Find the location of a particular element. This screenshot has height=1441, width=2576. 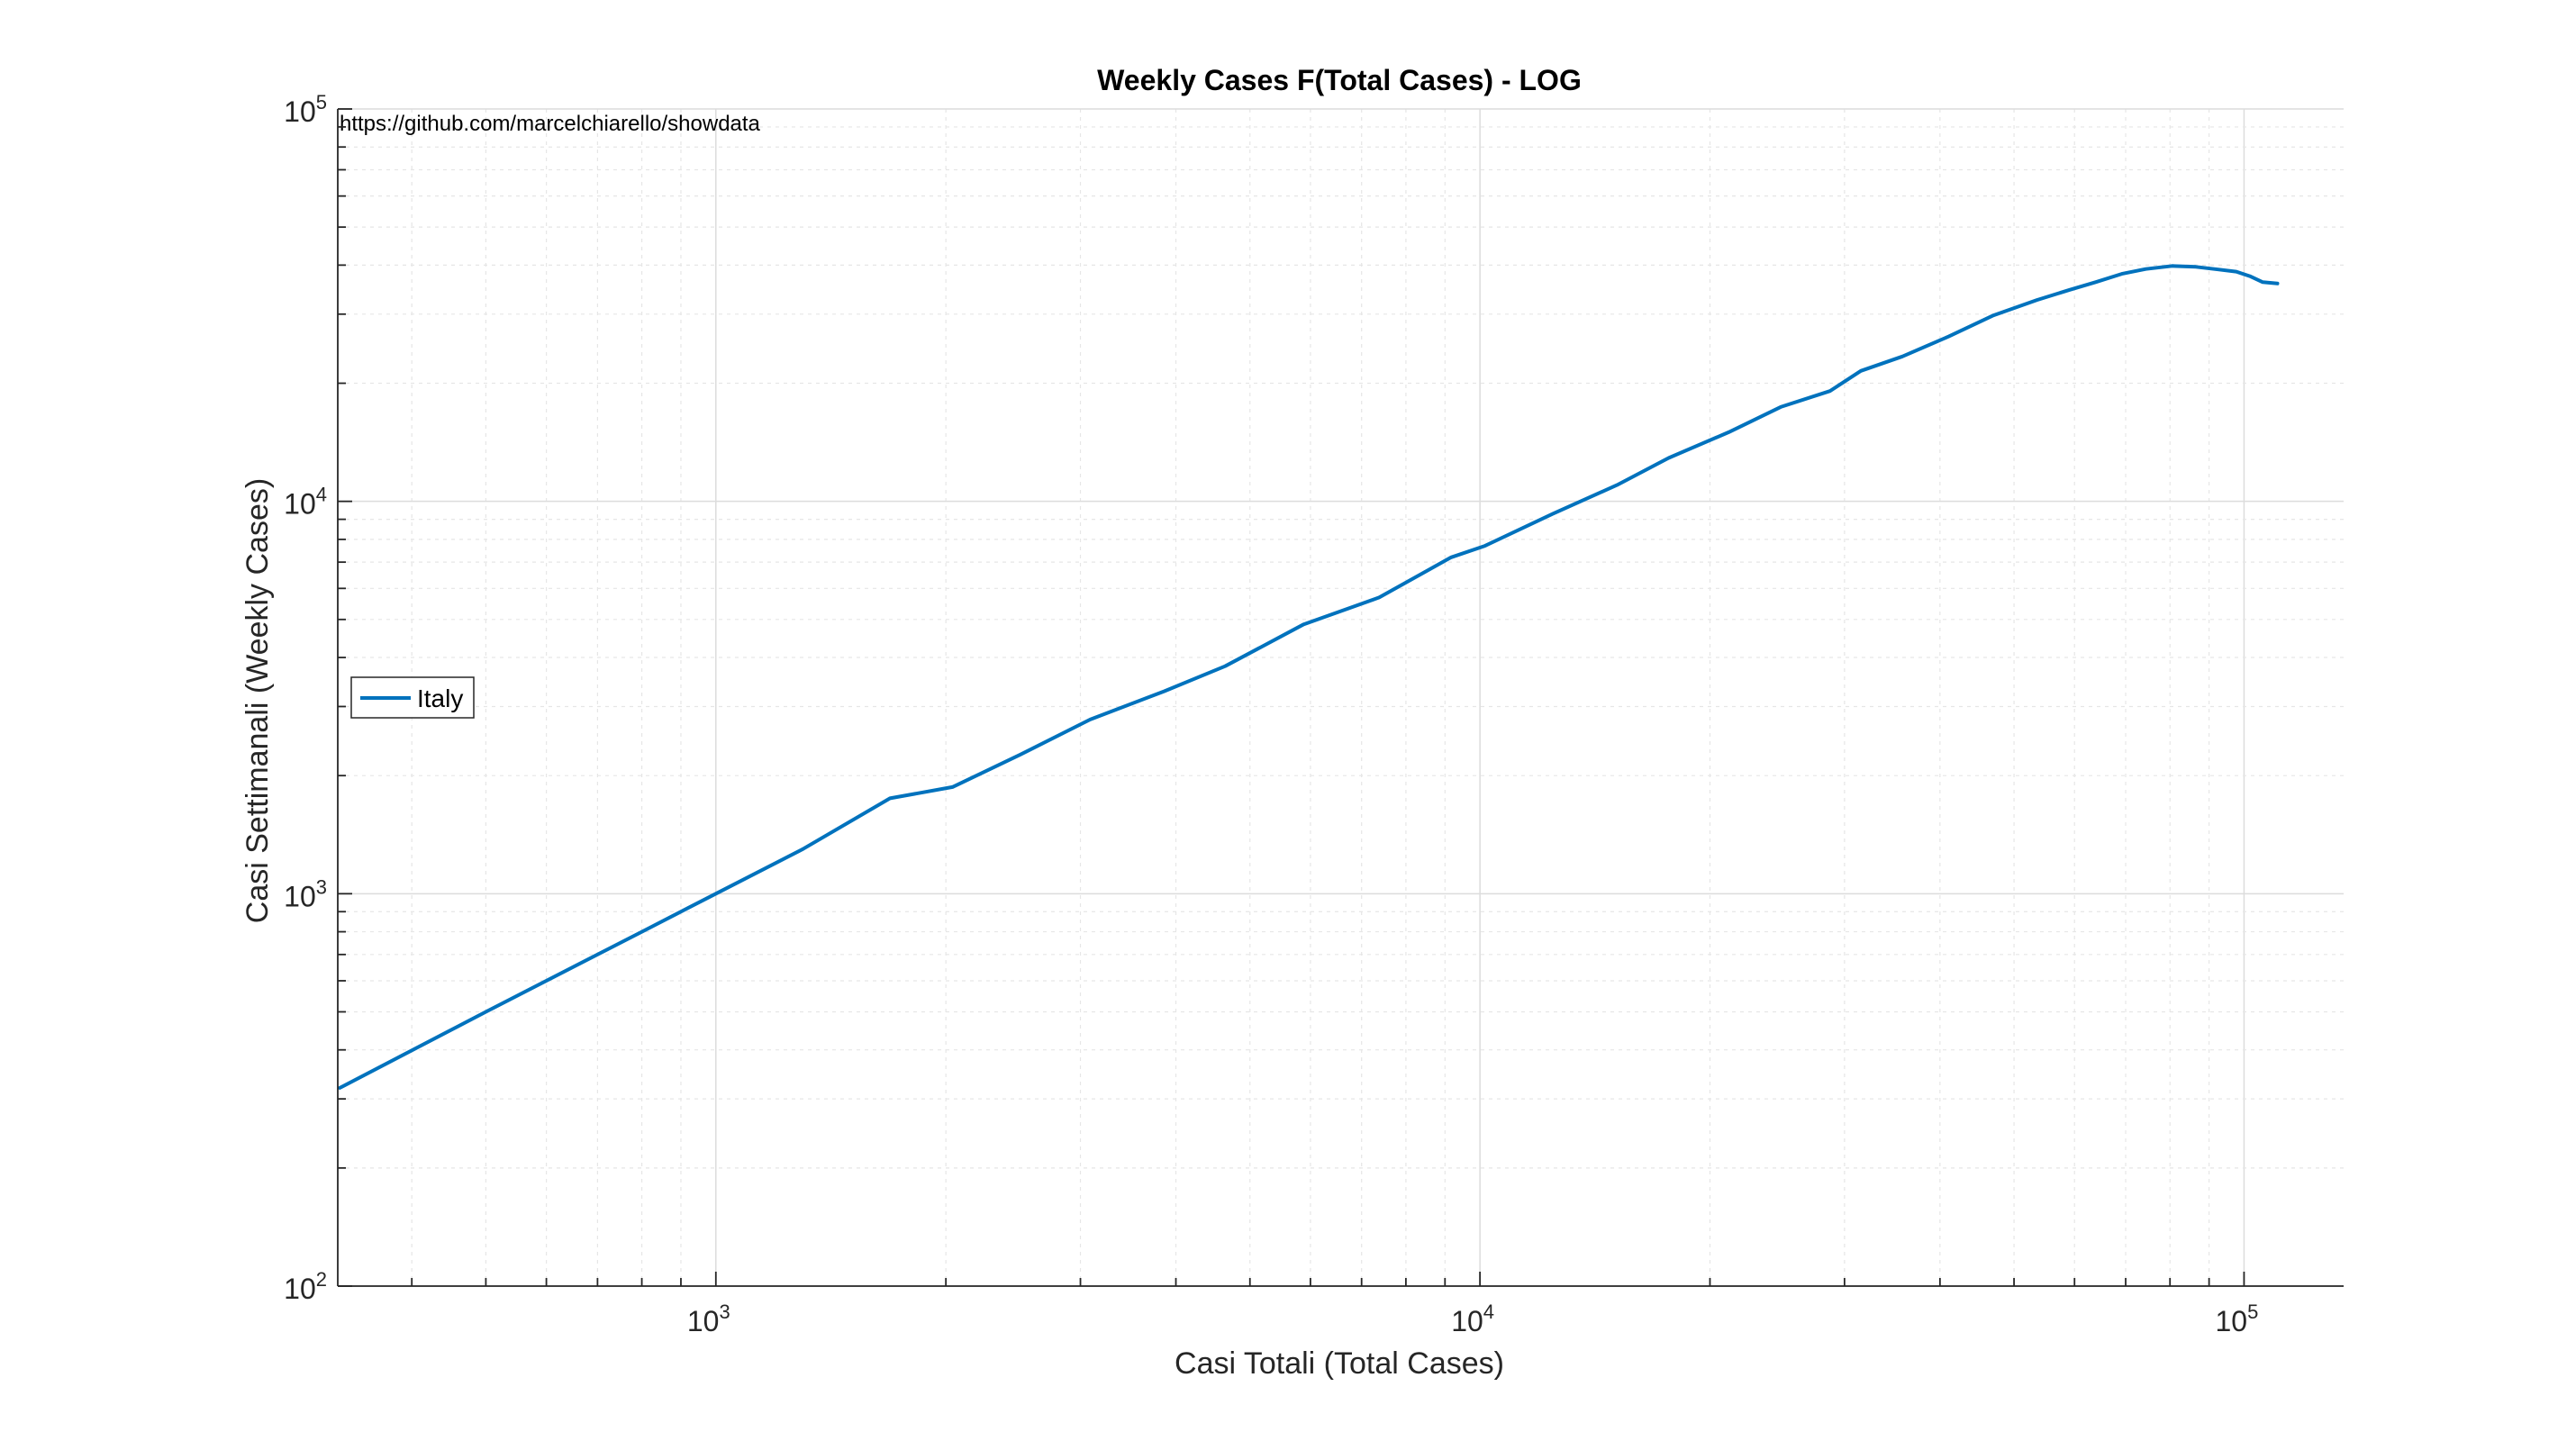

legend: Italy is located at coordinates (412, 697).